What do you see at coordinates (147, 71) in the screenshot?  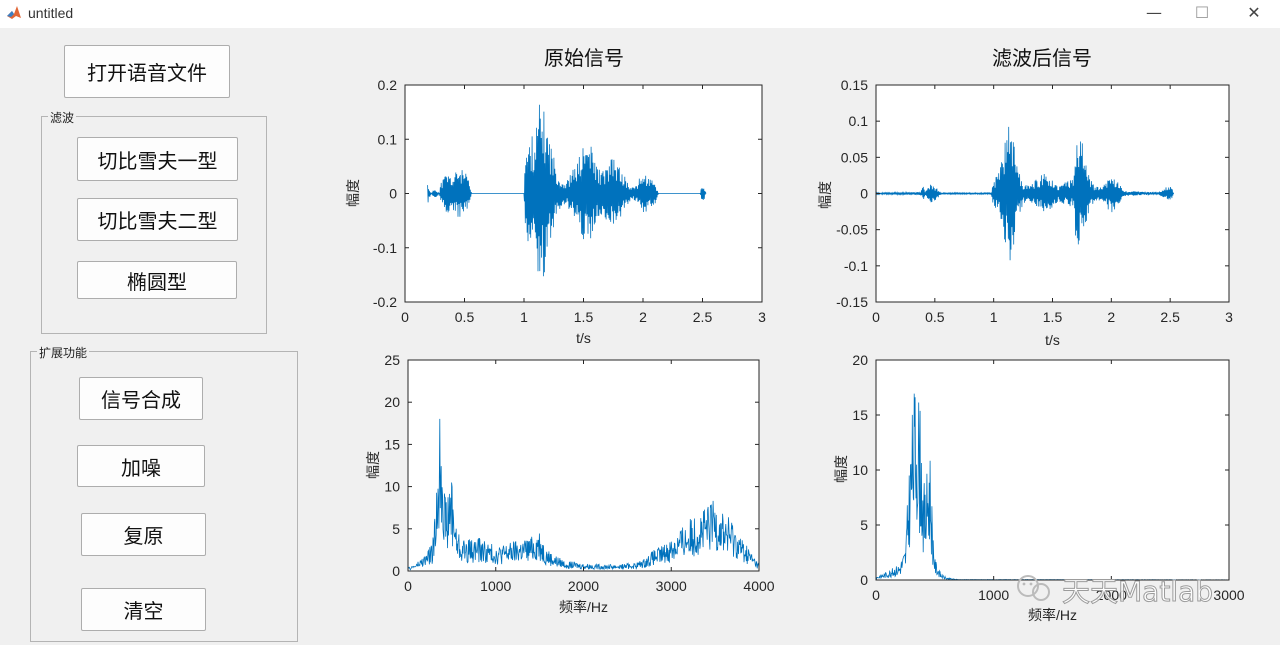 I see `open-audio-file-button: 打开语音文件` at bounding box center [147, 71].